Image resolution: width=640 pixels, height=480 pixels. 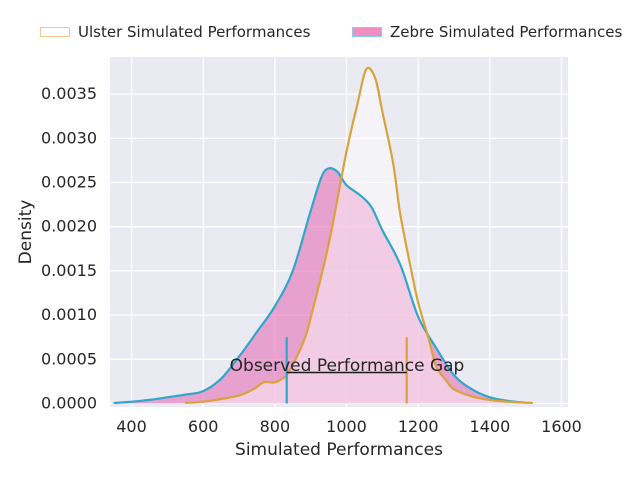 I want to click on y-tick-label: 0.0005, so click(x=69, y=358).